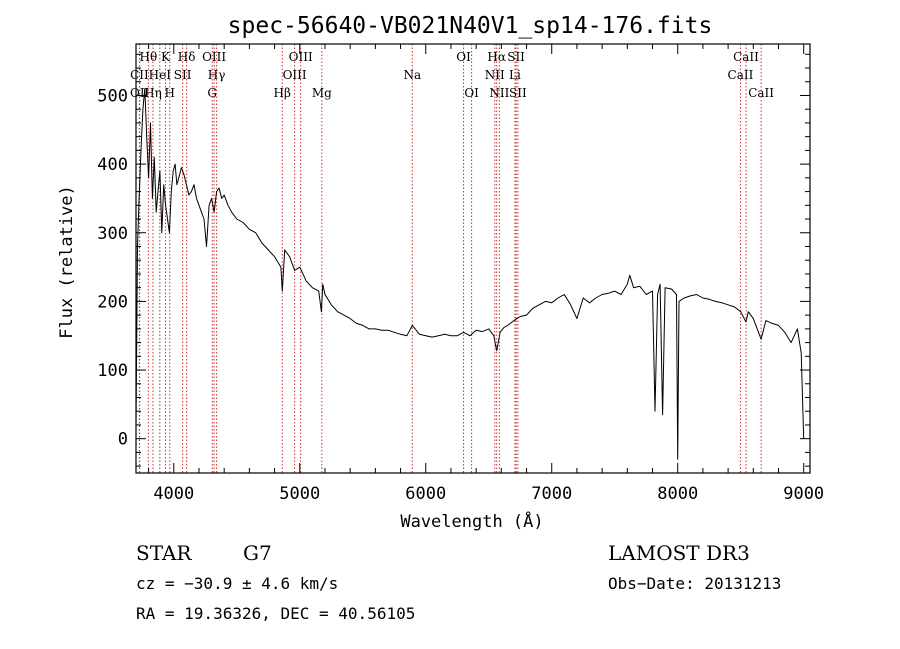 The image size is (900, 649). What do you see at coordinates (123, 440) in the screenshot?
I see `y-tick-label: 0` at bounding box center [123, 440].